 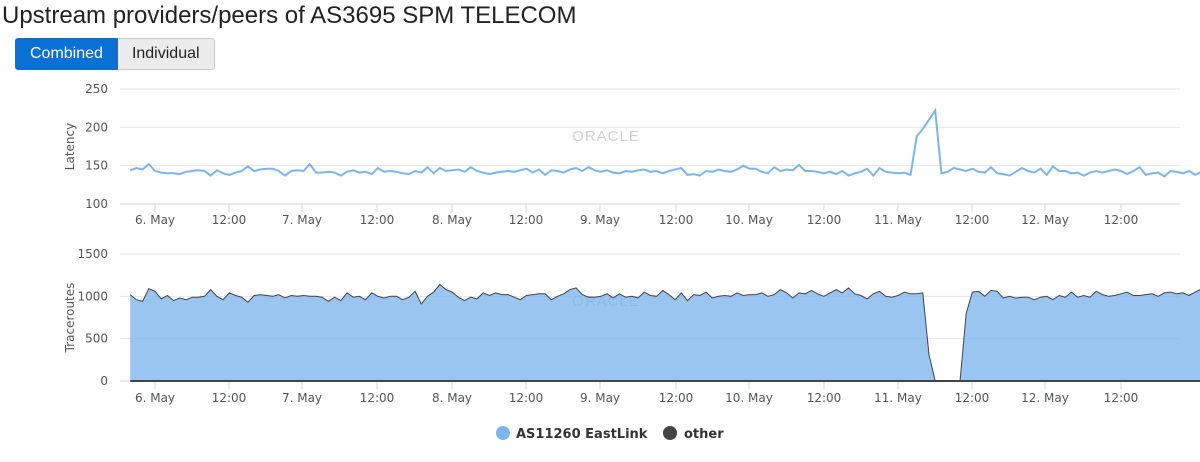 I want to click on individual-button: Individual, so click(x=166, y=54).